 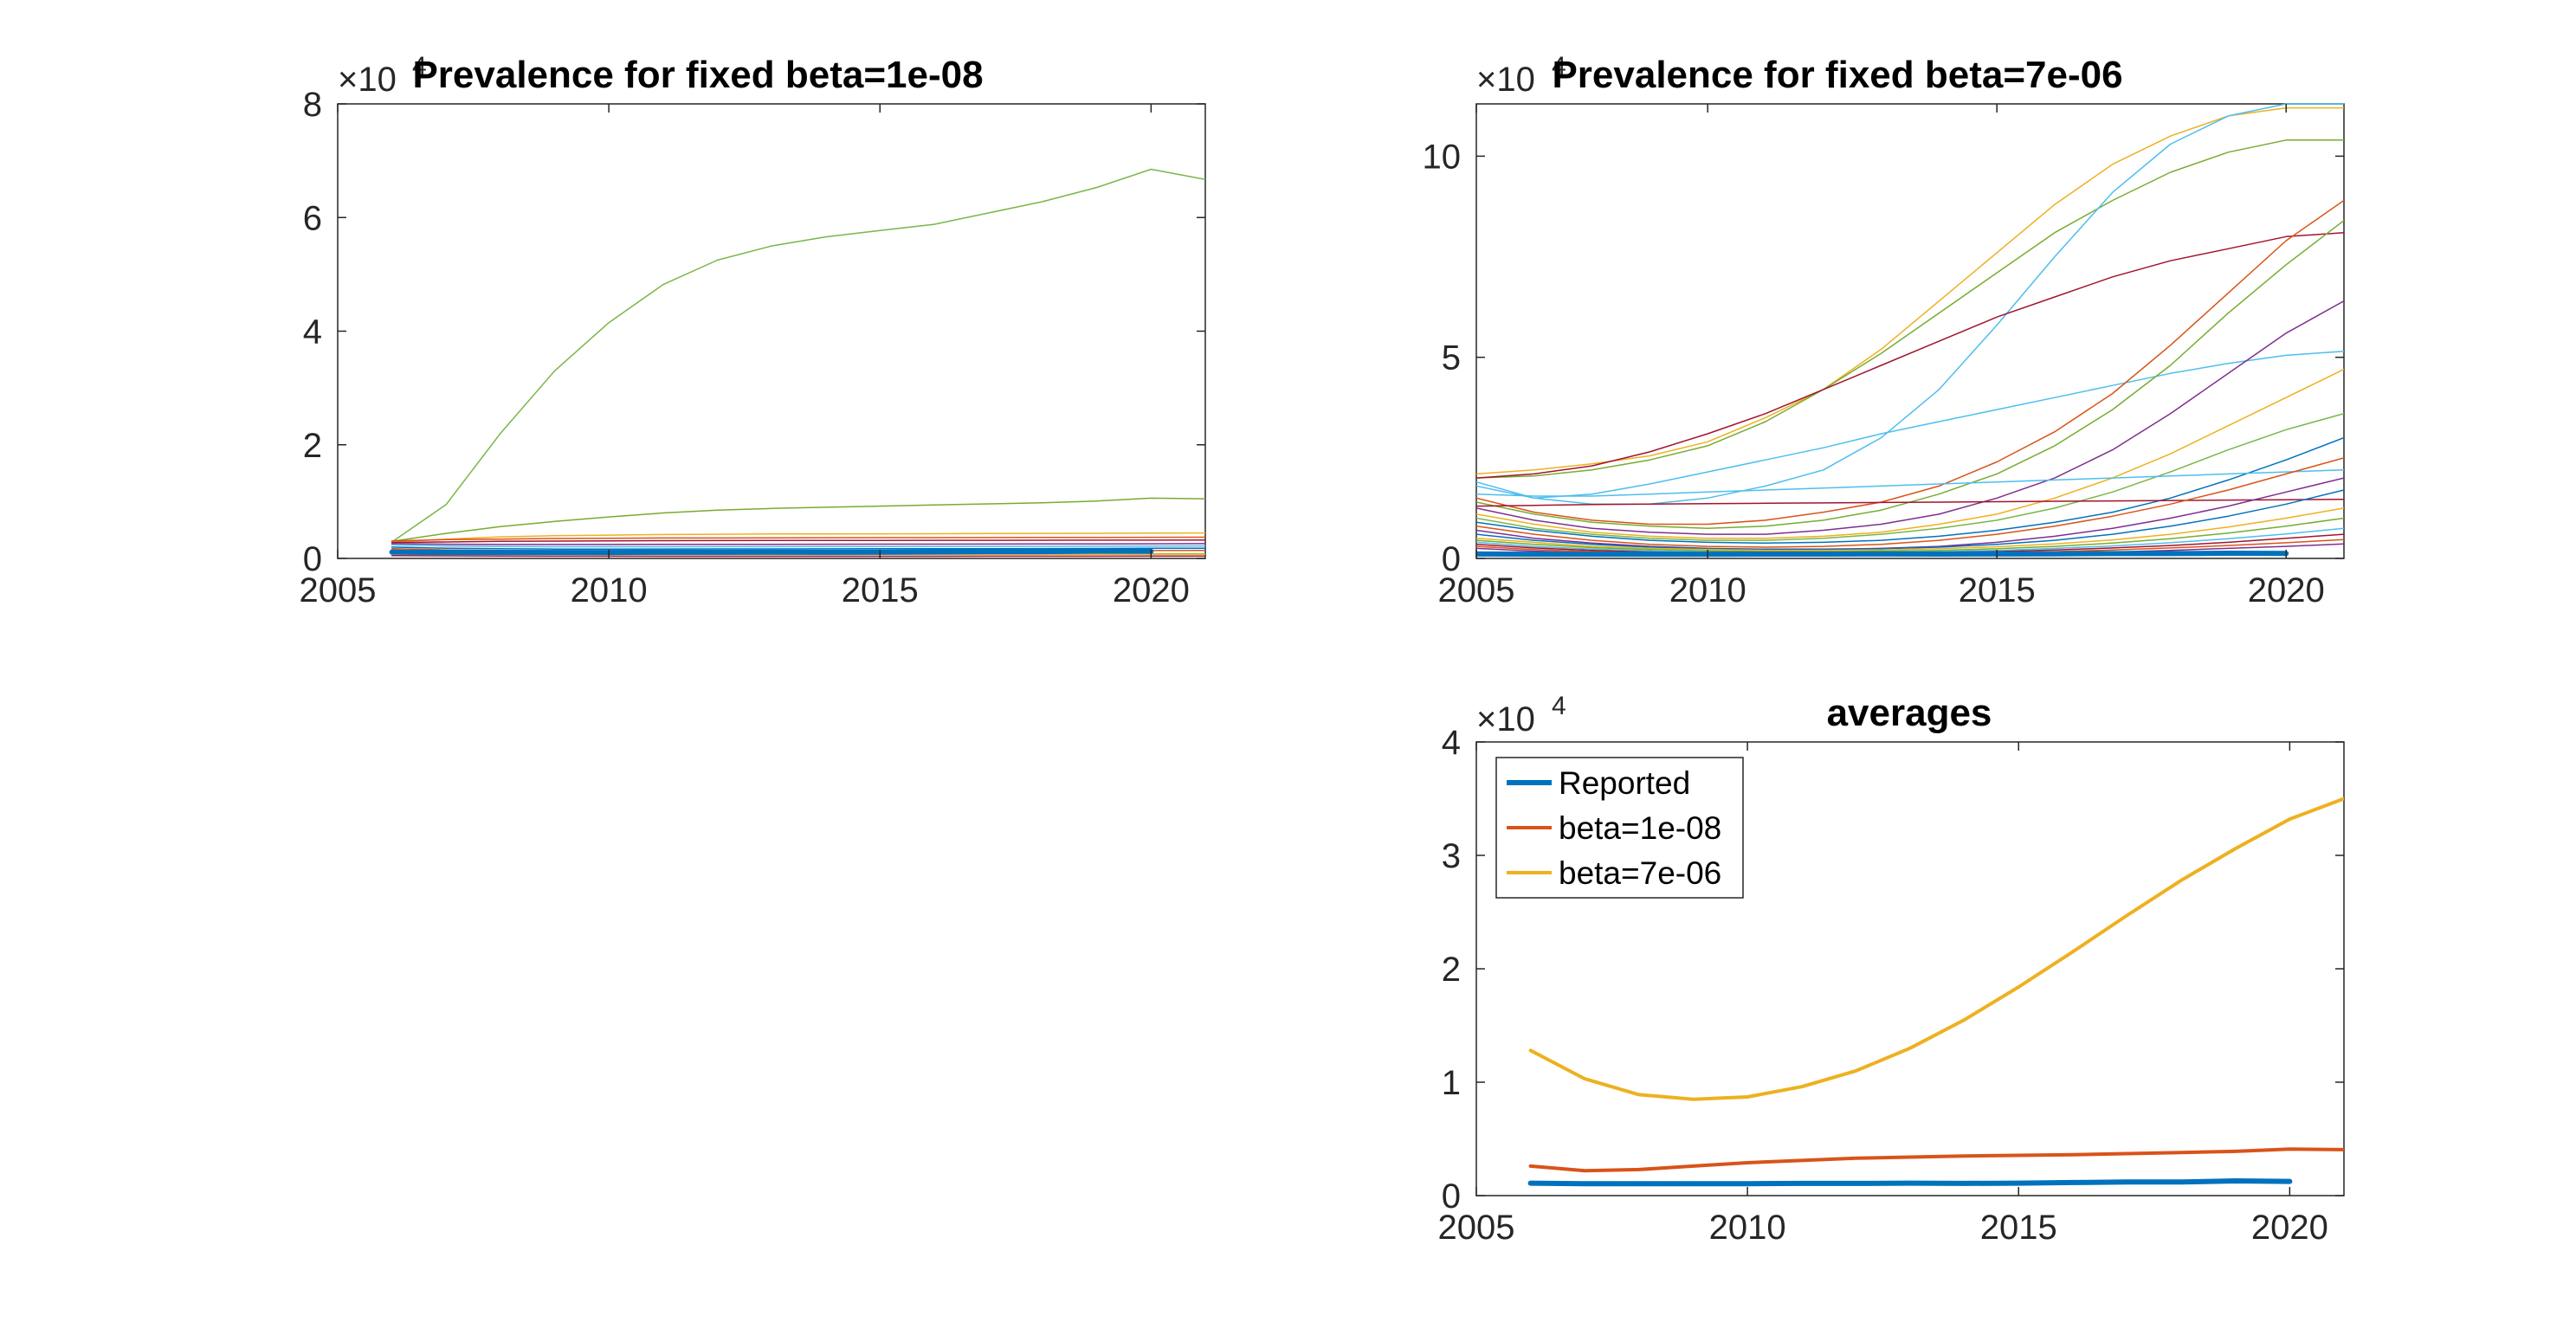 I want to click on p3-exponent-power: 4, so click(x=1559, y=706).